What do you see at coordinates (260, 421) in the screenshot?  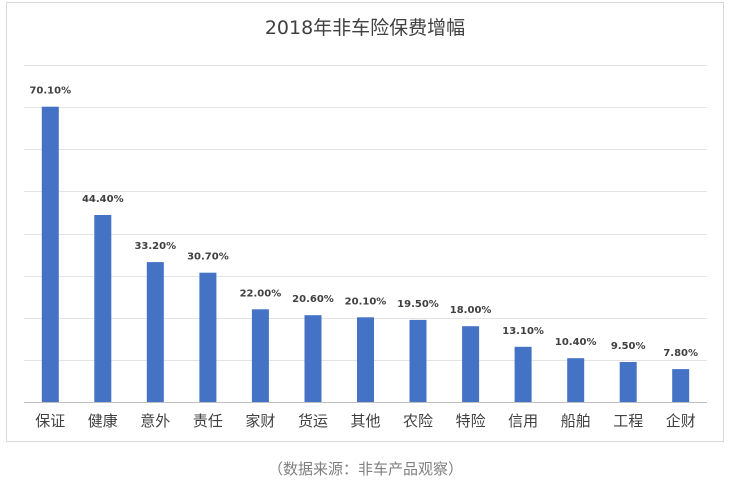 I see `x-tick-label: 家财` at bounding box center [260, 421].